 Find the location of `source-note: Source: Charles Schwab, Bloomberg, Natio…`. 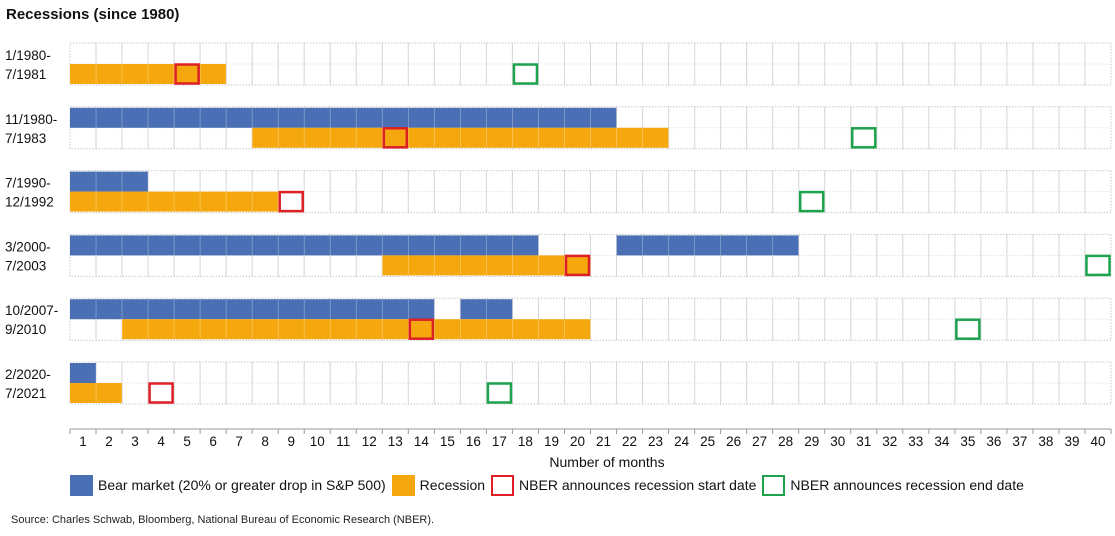

source-note: Source: Charles Schwab, Bloomberg, Natio… is located at coordinates (223, 520).